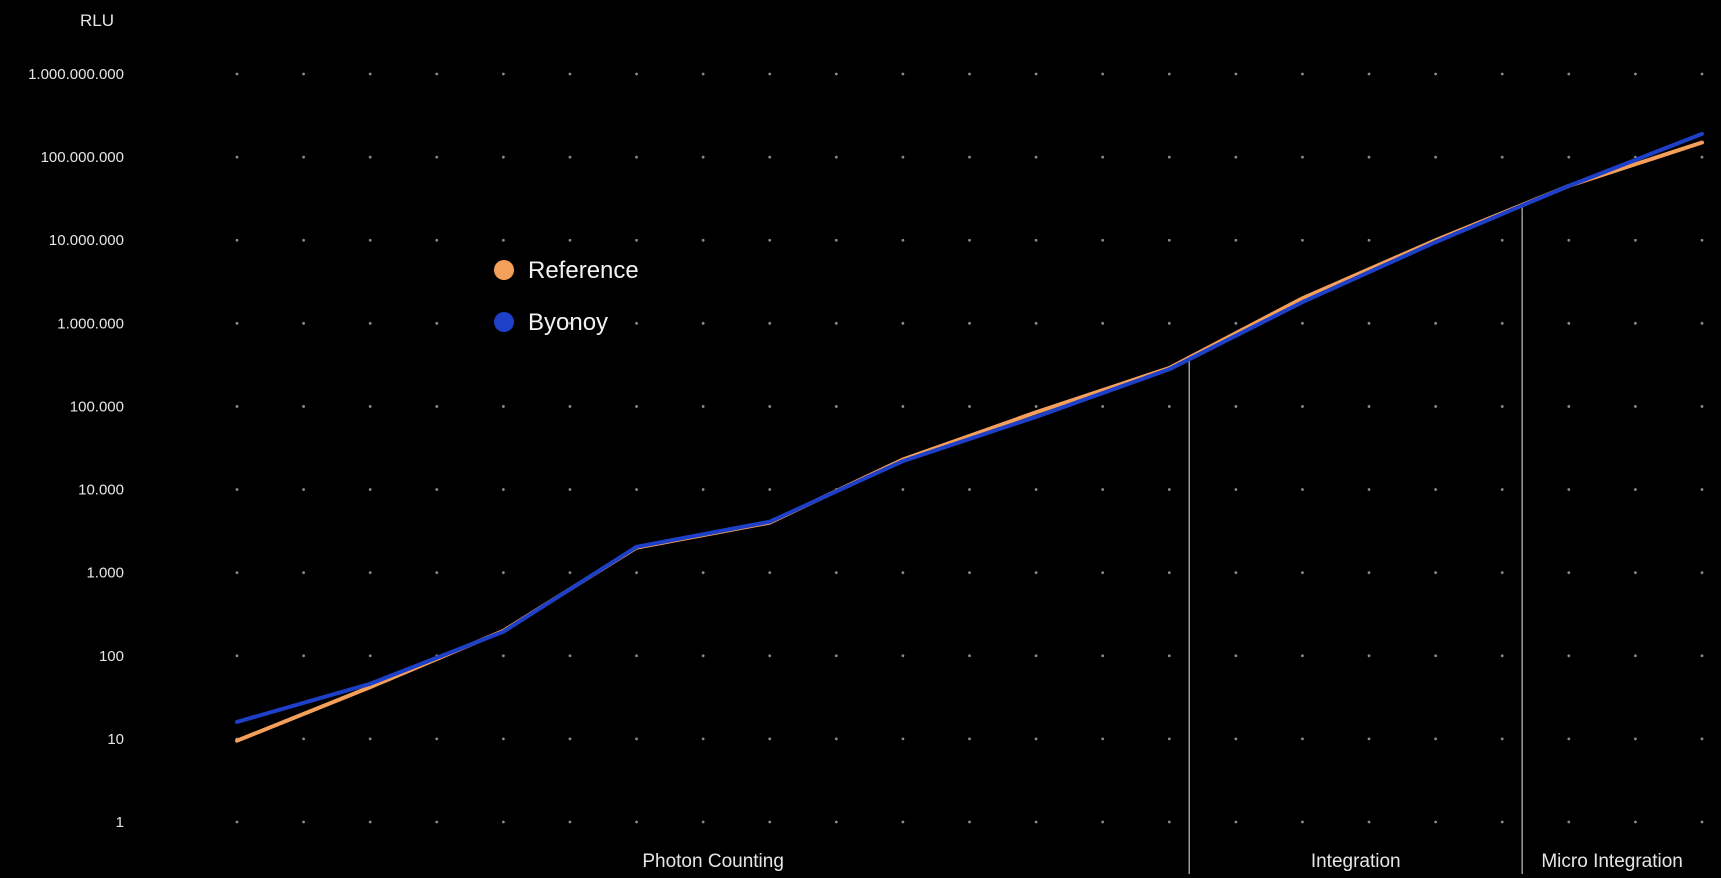  Describe the element at coordinates (76, 74) in the screenshot. I see `y-tick-label: 1.000.000.000` at that location.